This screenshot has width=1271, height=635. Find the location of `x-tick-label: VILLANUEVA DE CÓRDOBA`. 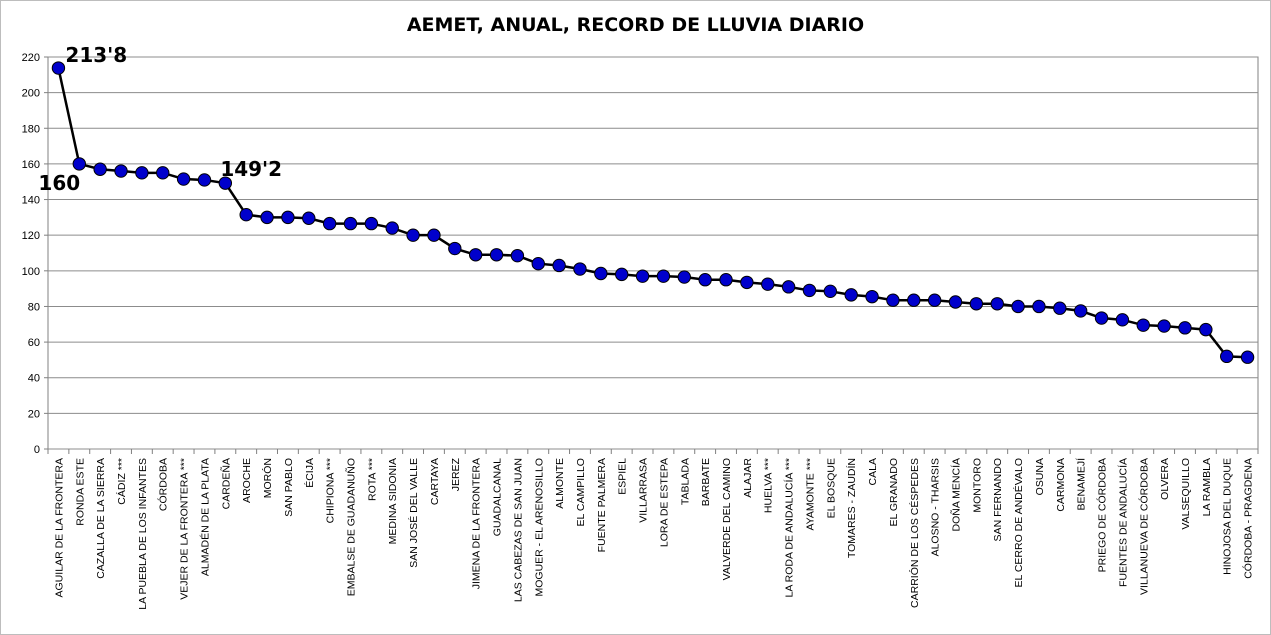

x-tick-label: VILLANUEVA DE CÓRDOBA is located at coordinates (1143, 526).